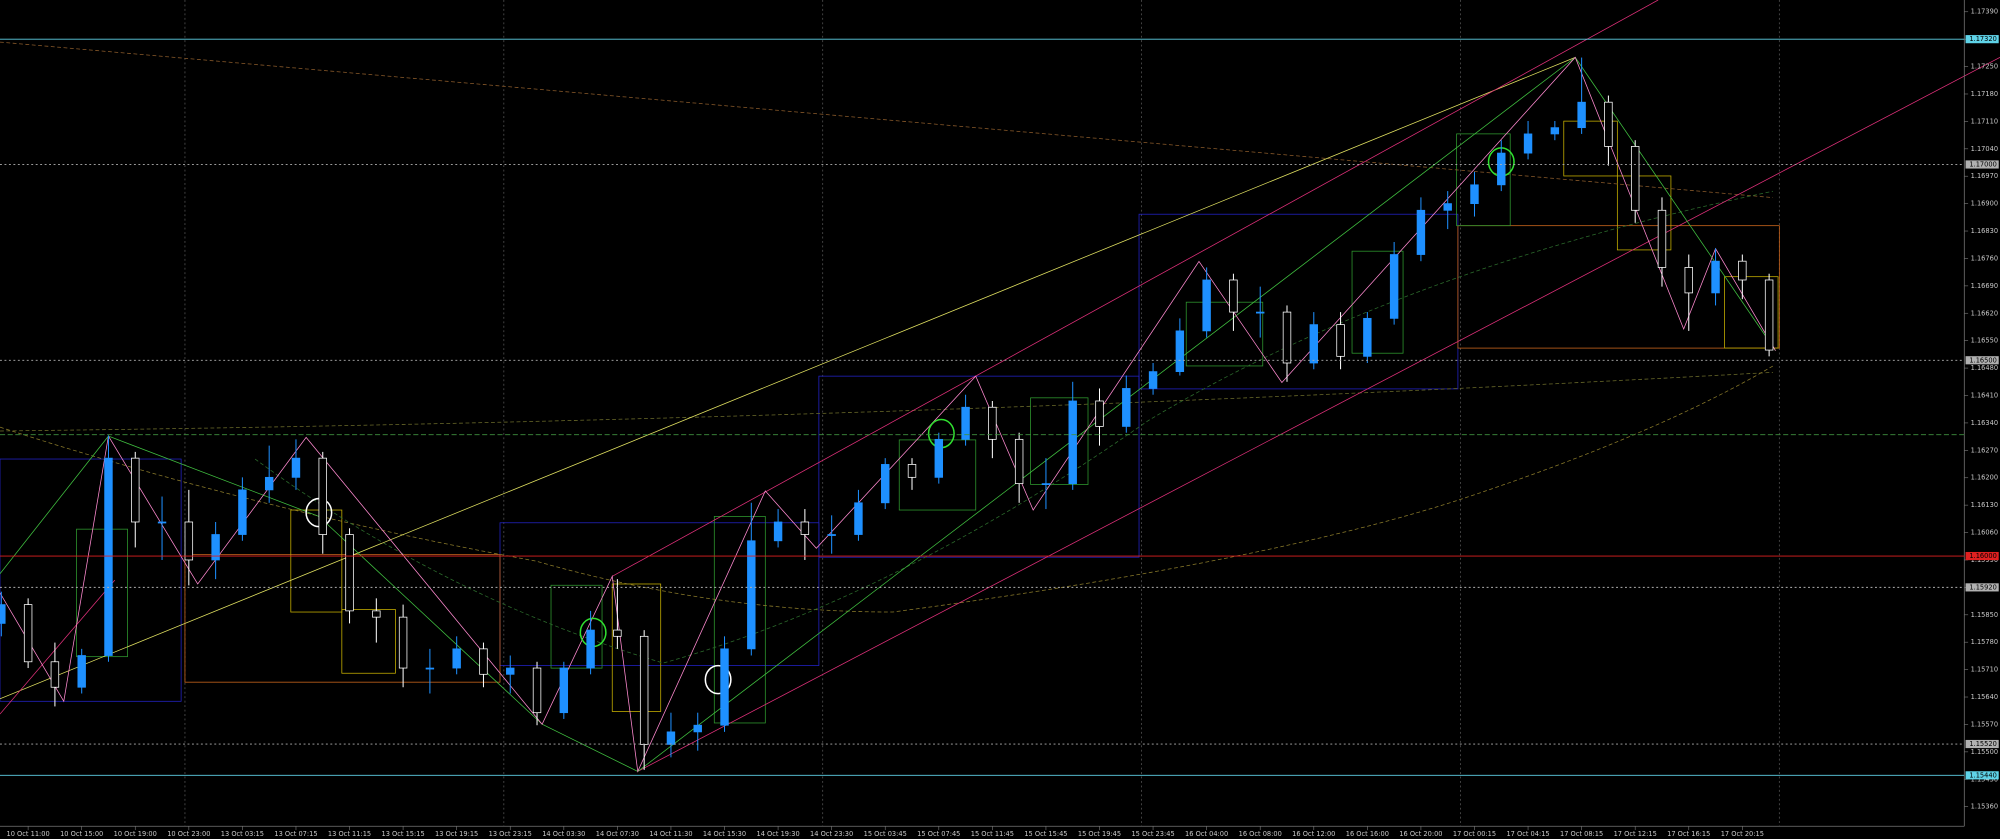  I want to click on y-tick-label: 1.17250, so click(1984, 67).